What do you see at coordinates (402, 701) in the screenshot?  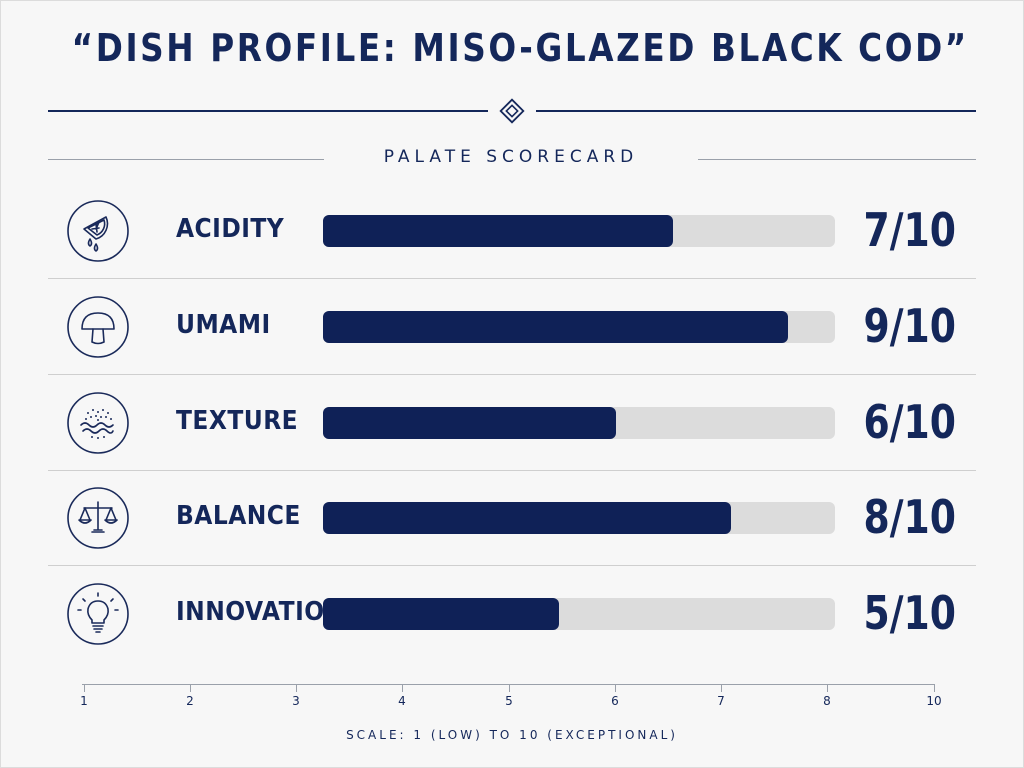 I see `axis-tick-label: 4` at bounding box center [402, 701].